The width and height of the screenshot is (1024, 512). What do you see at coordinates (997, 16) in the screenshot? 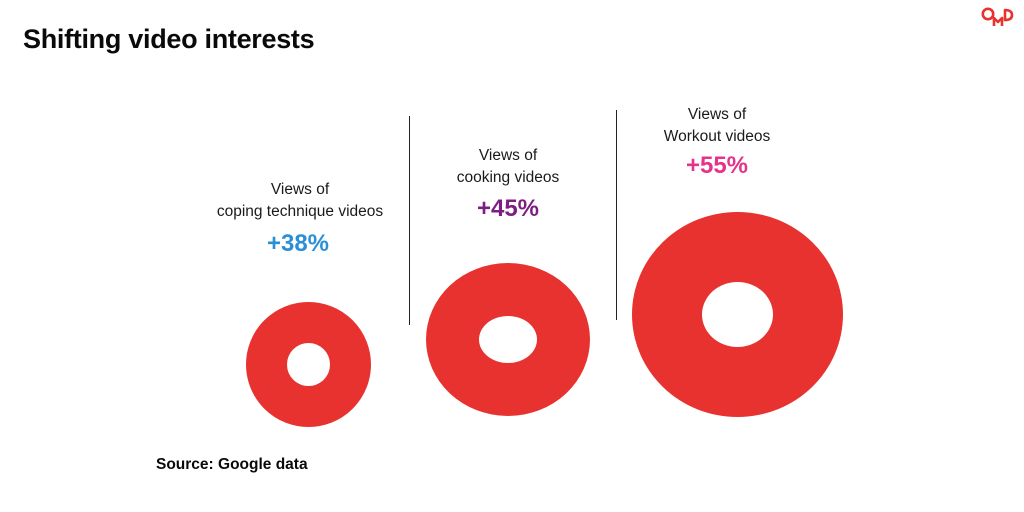
I see `omd-logo` at bounding box center [997, 16].